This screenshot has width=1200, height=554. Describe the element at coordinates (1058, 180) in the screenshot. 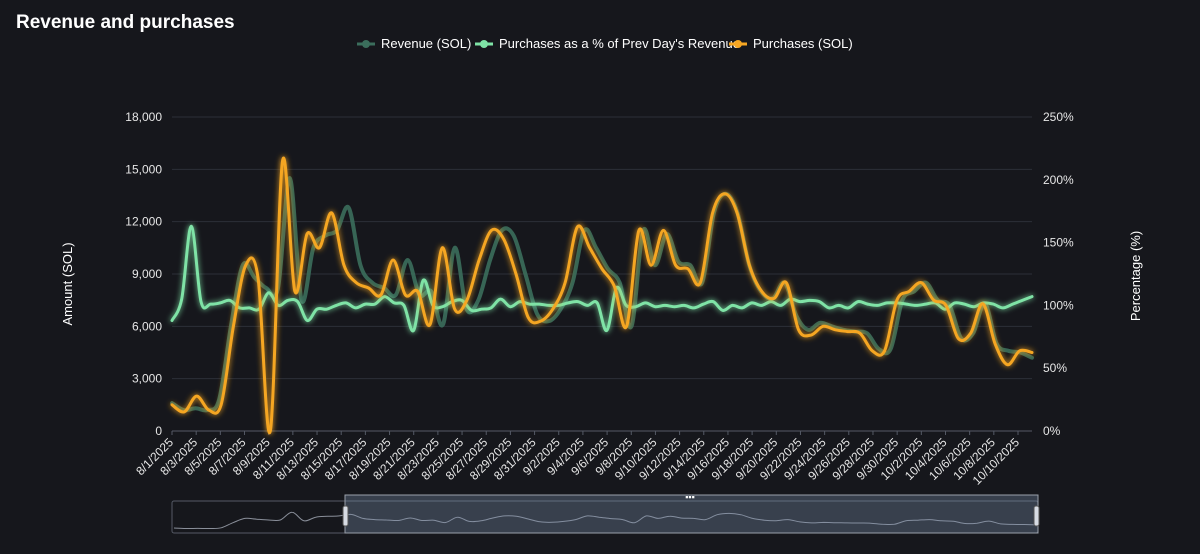

I see `y-tick-right: 200%` at that location.